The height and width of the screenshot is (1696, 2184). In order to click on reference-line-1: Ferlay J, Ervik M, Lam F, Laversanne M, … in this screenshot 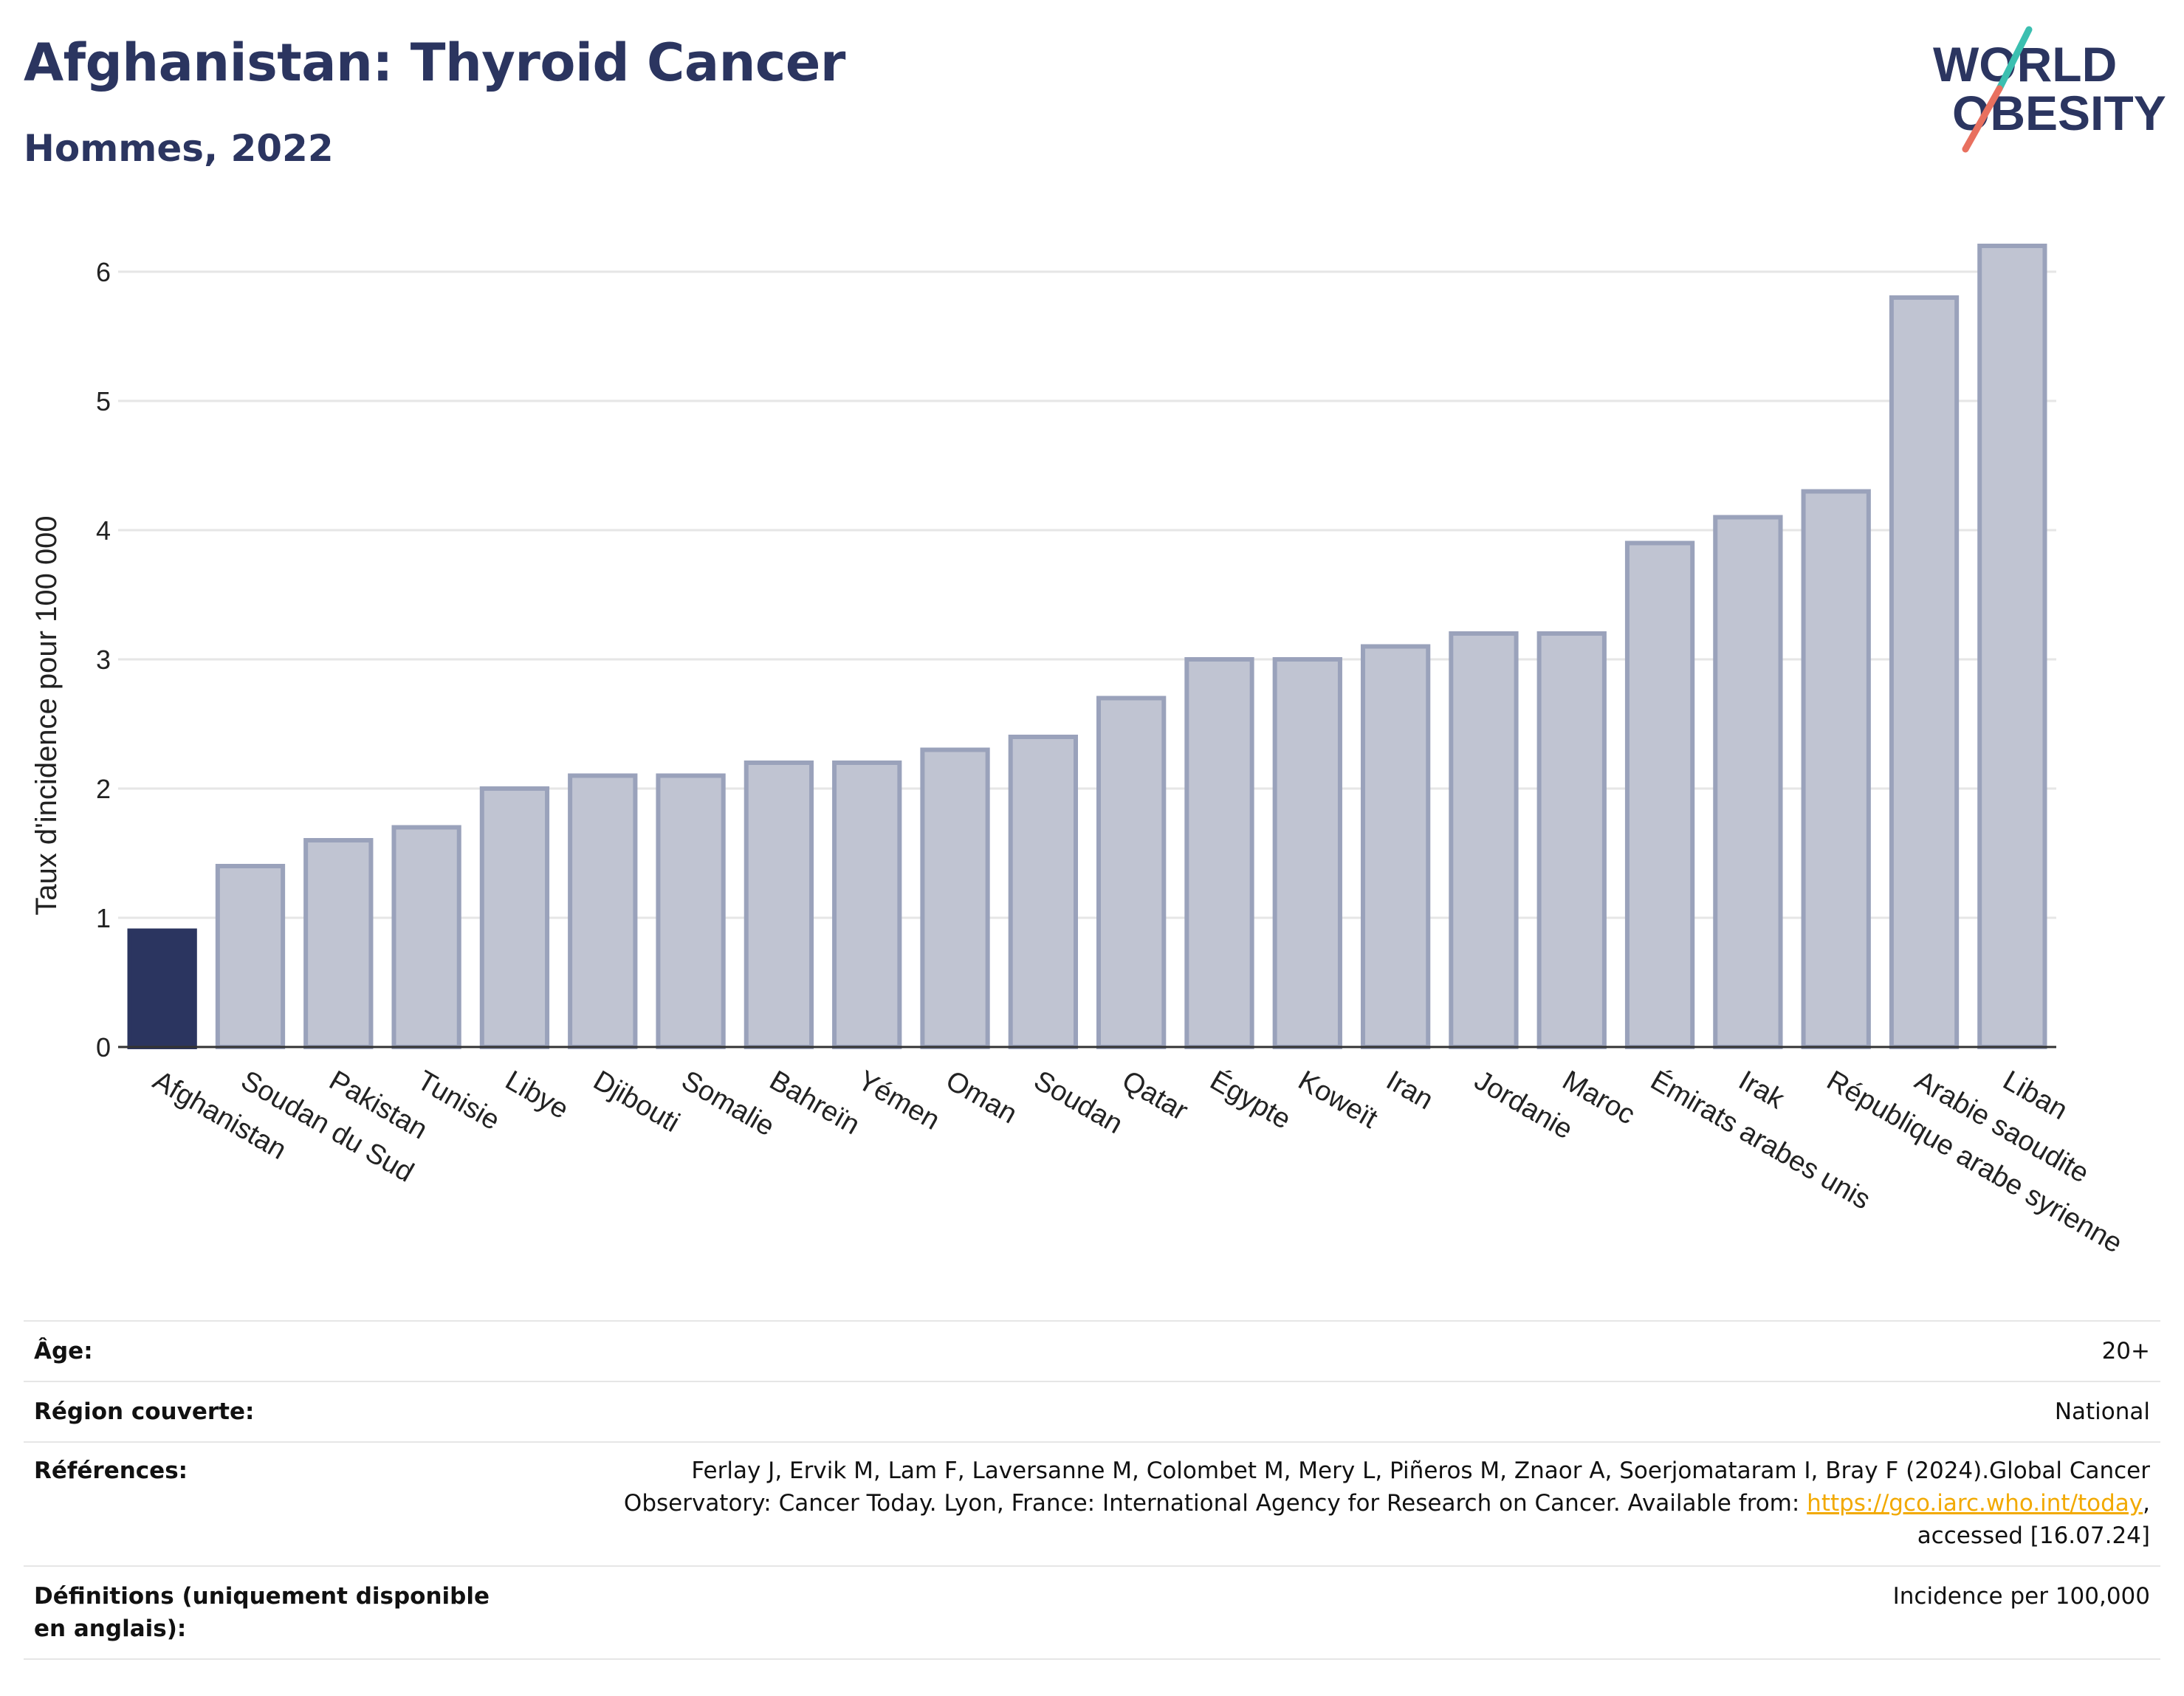, I will do `click(1421, 1471)`.